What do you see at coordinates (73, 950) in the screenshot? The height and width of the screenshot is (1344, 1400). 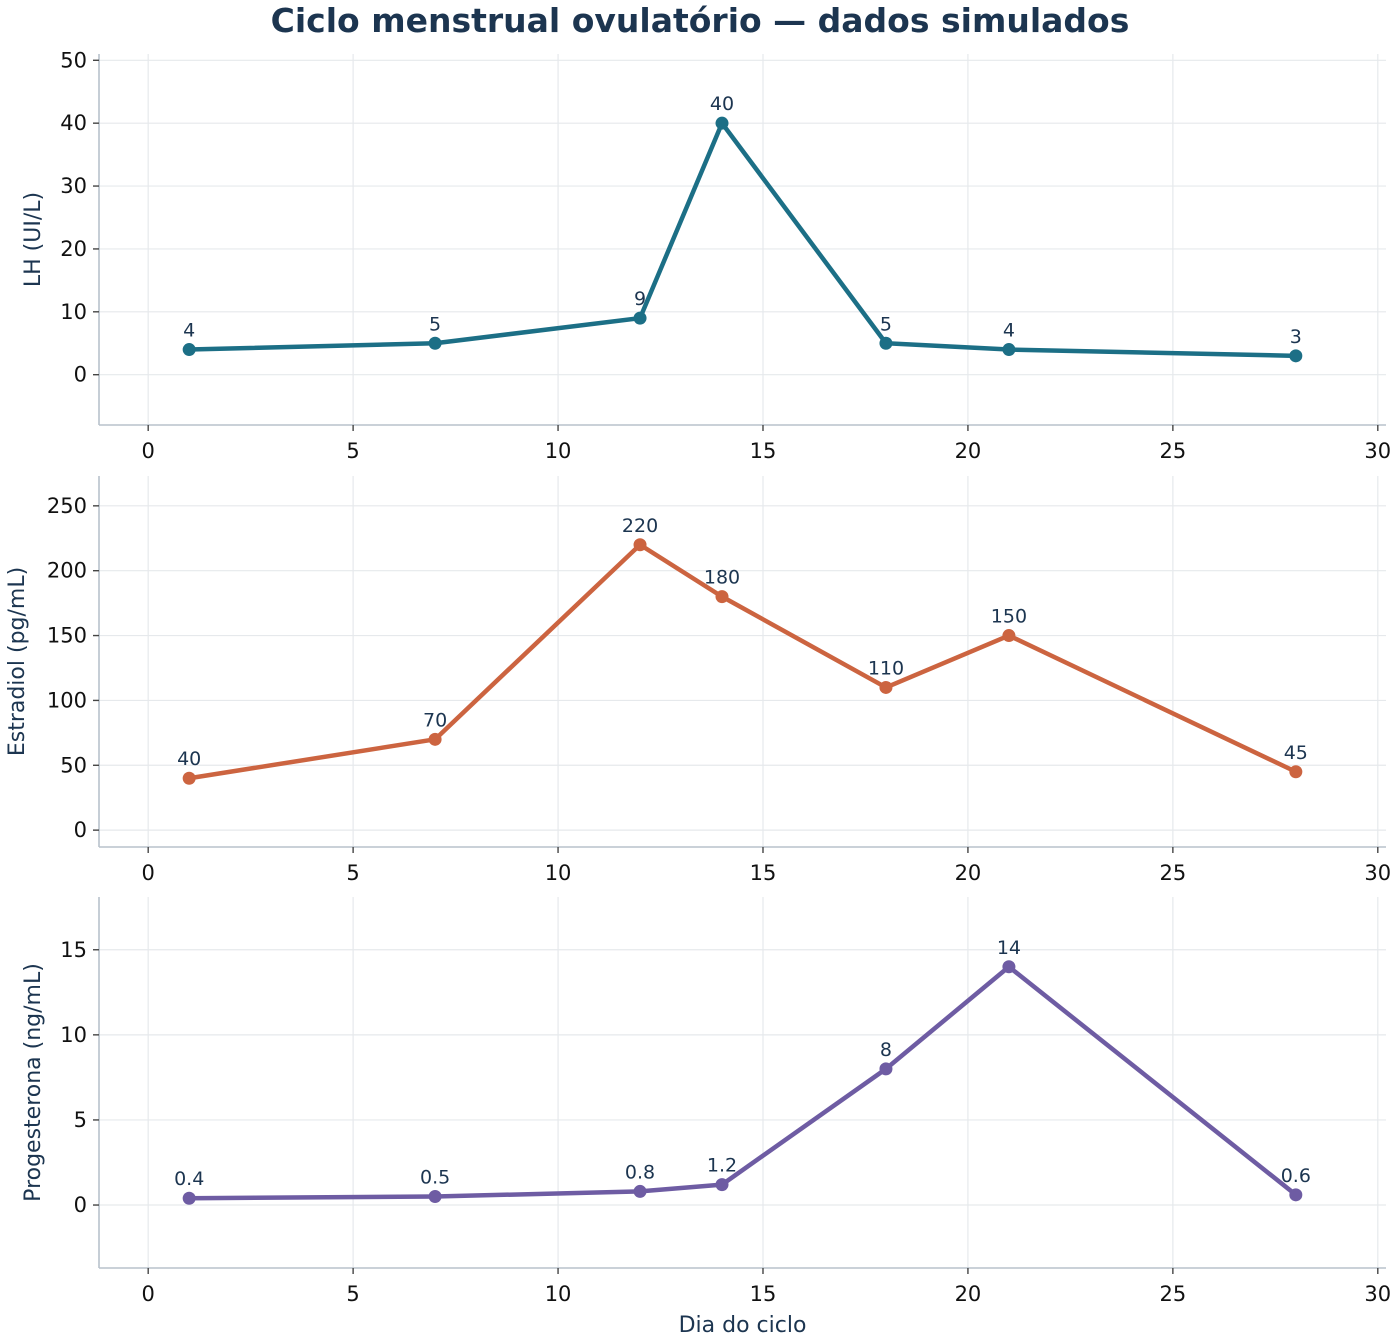 I see `y-tick-label: 15` at bounding box center [73, 950].